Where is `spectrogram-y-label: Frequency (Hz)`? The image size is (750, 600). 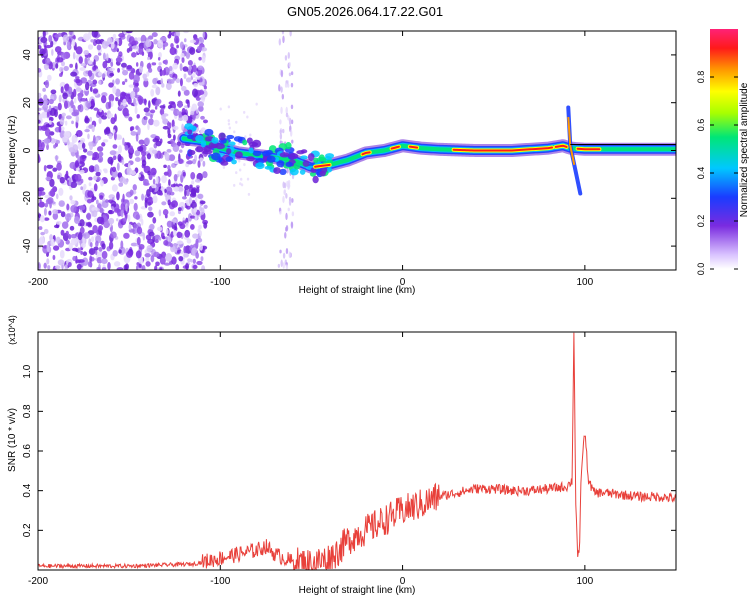
spectrogram-y-label: Frequency (Hz) is located at coordinates (12, 150).